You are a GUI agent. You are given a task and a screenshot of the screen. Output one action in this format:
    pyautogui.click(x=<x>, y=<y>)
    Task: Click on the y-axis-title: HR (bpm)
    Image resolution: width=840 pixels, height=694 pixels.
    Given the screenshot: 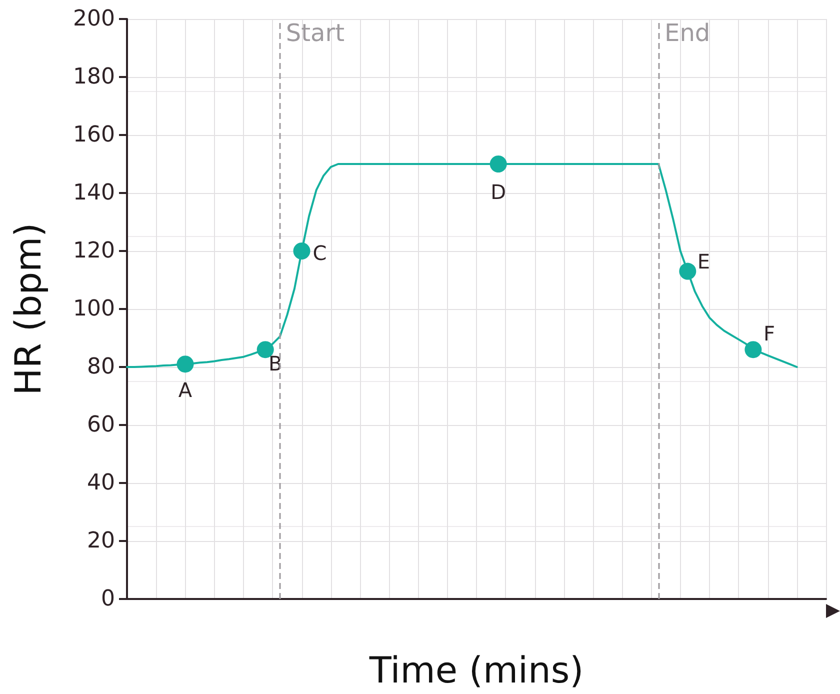 What is the action you would take?
    pyautogui.click(x=29, y=309)
    